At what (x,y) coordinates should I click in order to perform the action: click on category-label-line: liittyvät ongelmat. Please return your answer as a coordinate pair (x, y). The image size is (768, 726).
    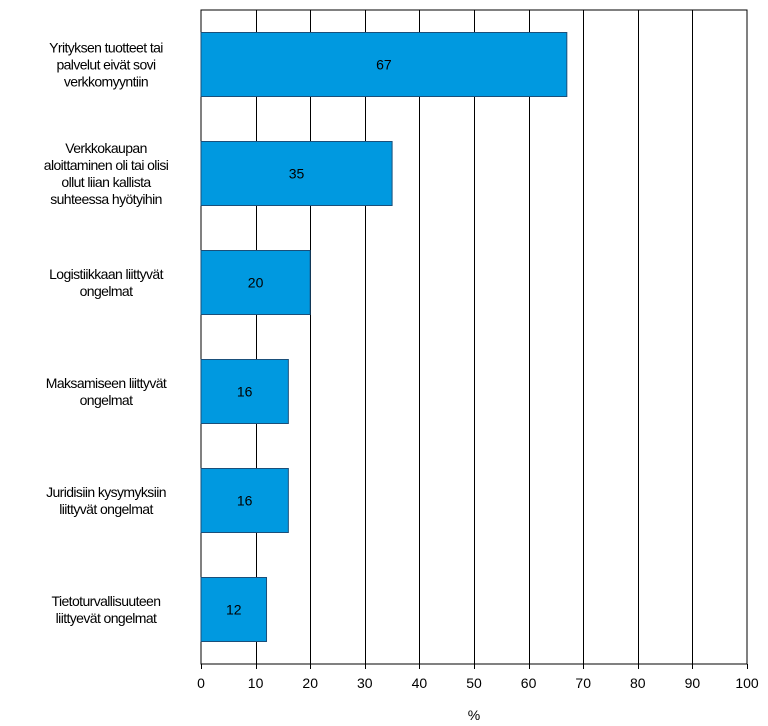
    Looking at the image, I should click on (106, 509).